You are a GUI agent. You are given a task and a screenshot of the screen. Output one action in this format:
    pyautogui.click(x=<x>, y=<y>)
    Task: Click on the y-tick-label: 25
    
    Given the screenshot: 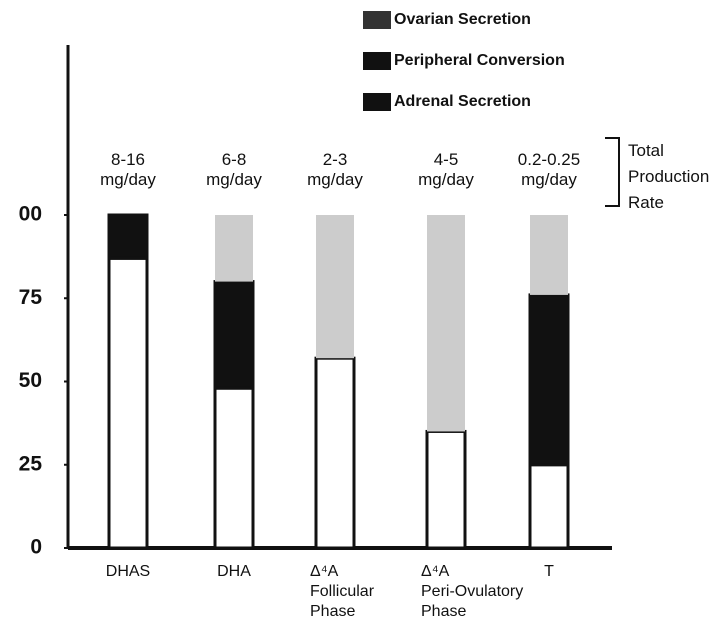 What is the action you would take?
    pyautogui.click(x=31, y=463)
    